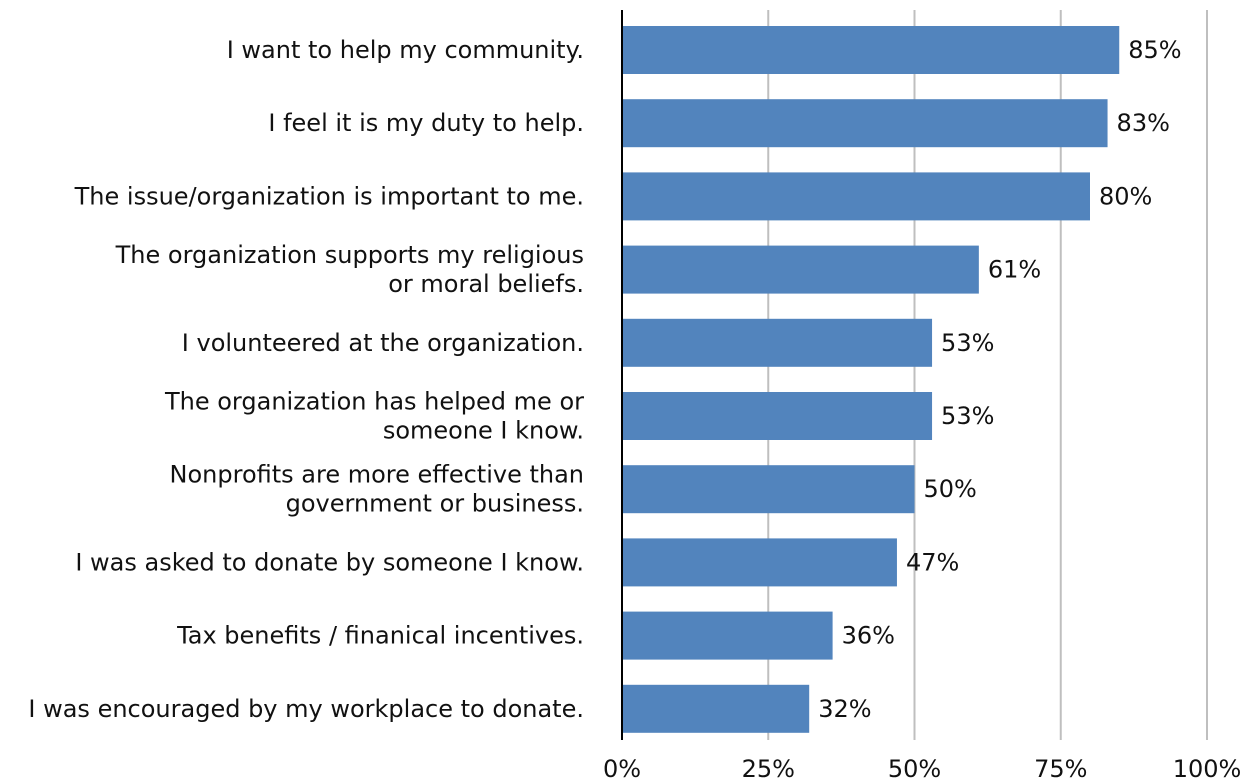  I want to click on category-label-7: I was asked to donate by someone I know., so click(329, 562).